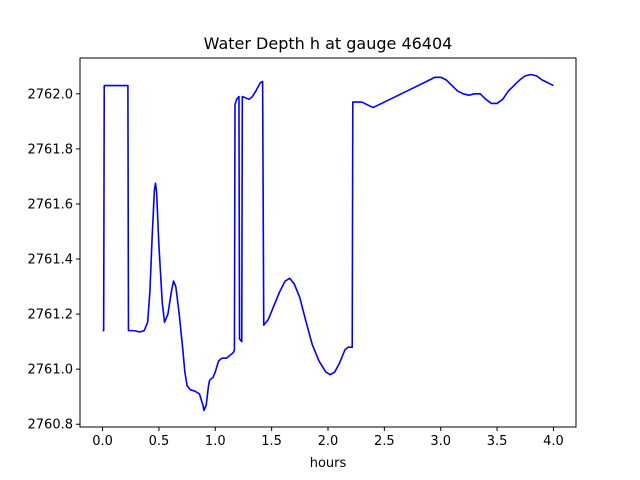 The width and height of the screenshot is (640, 480). What do you see at coordinates (51, 370) in the screenshot?
I see `y-tick-label: 2761.0` at bounding box center [51, 370].